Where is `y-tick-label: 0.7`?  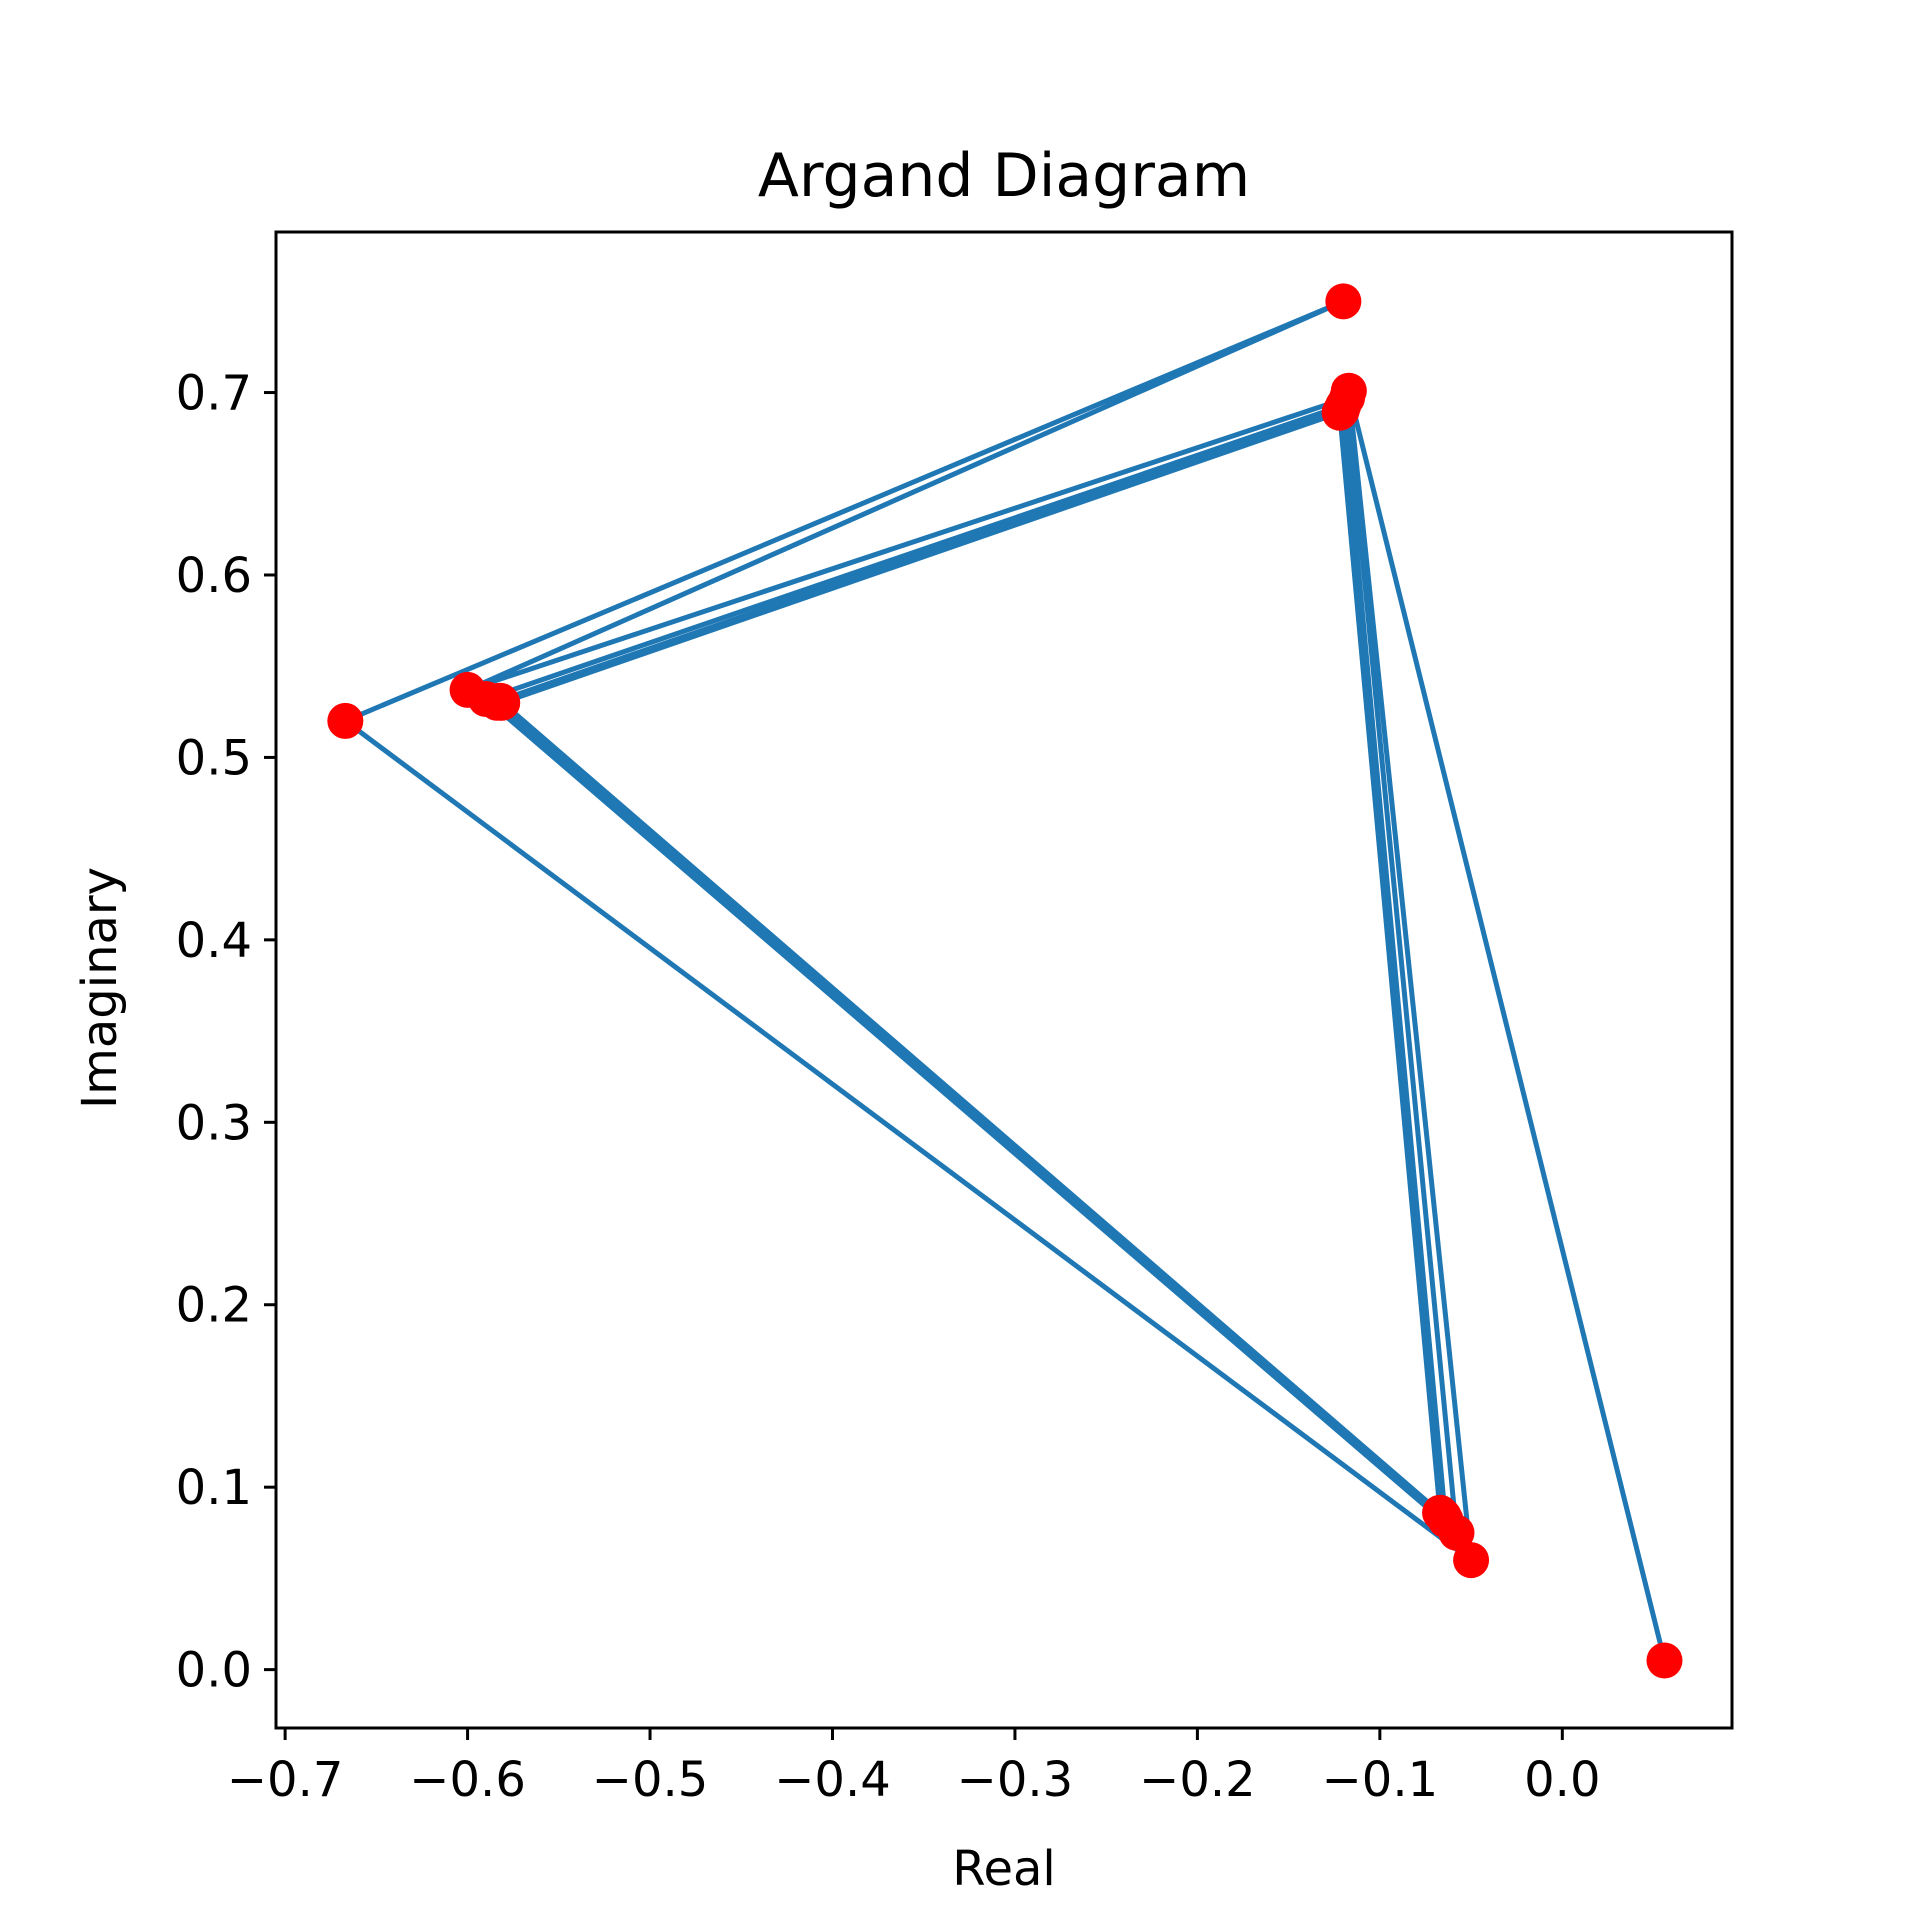 y-tick-label: 0.7 is located at coordinates (214, 394).